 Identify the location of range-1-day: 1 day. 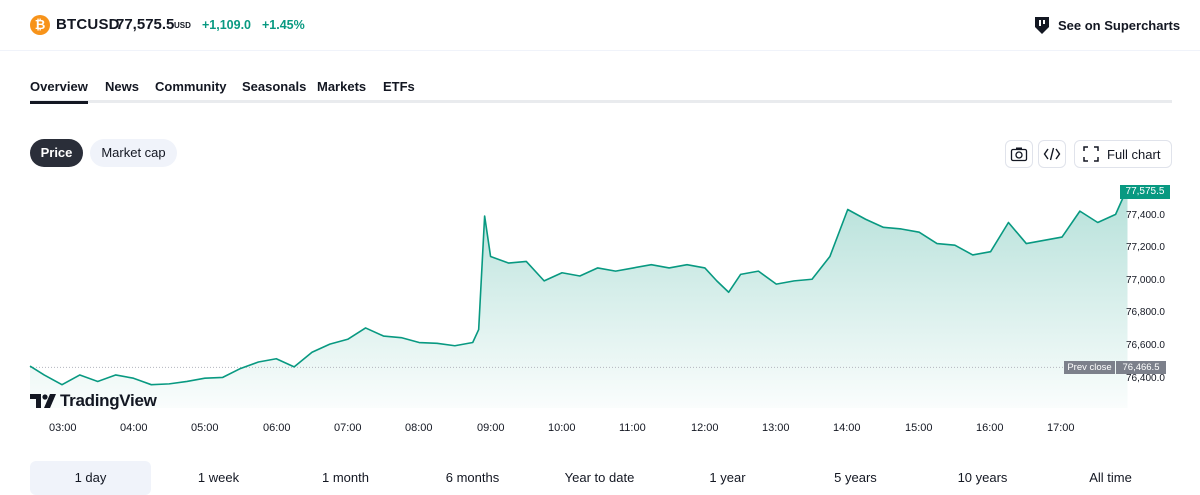
(90, 478).